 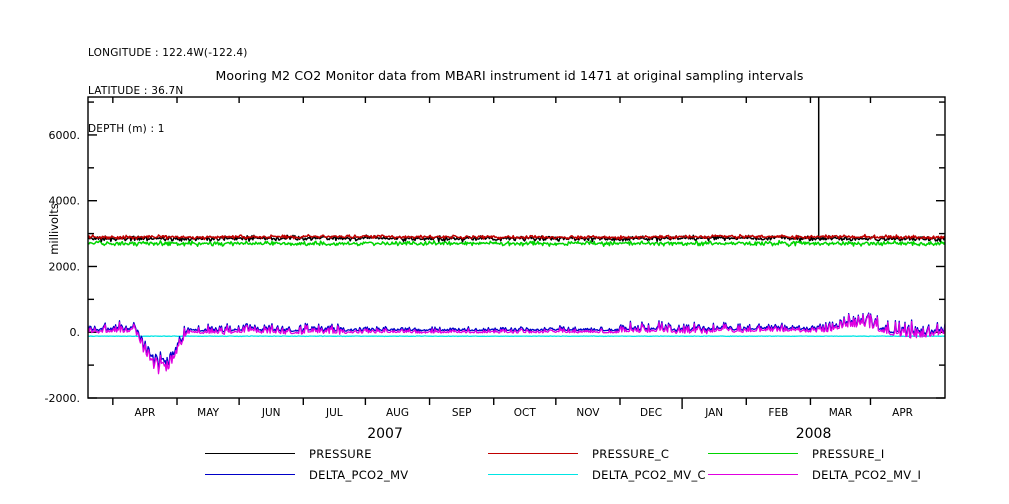 I want to click on legend-swatch-delta-pco2-mv, so click(x=250, y=474).